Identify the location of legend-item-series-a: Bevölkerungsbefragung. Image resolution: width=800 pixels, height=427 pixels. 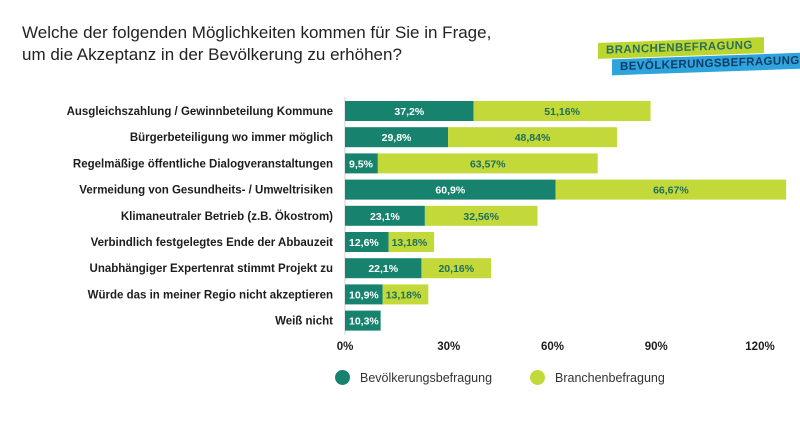
(413, 377).